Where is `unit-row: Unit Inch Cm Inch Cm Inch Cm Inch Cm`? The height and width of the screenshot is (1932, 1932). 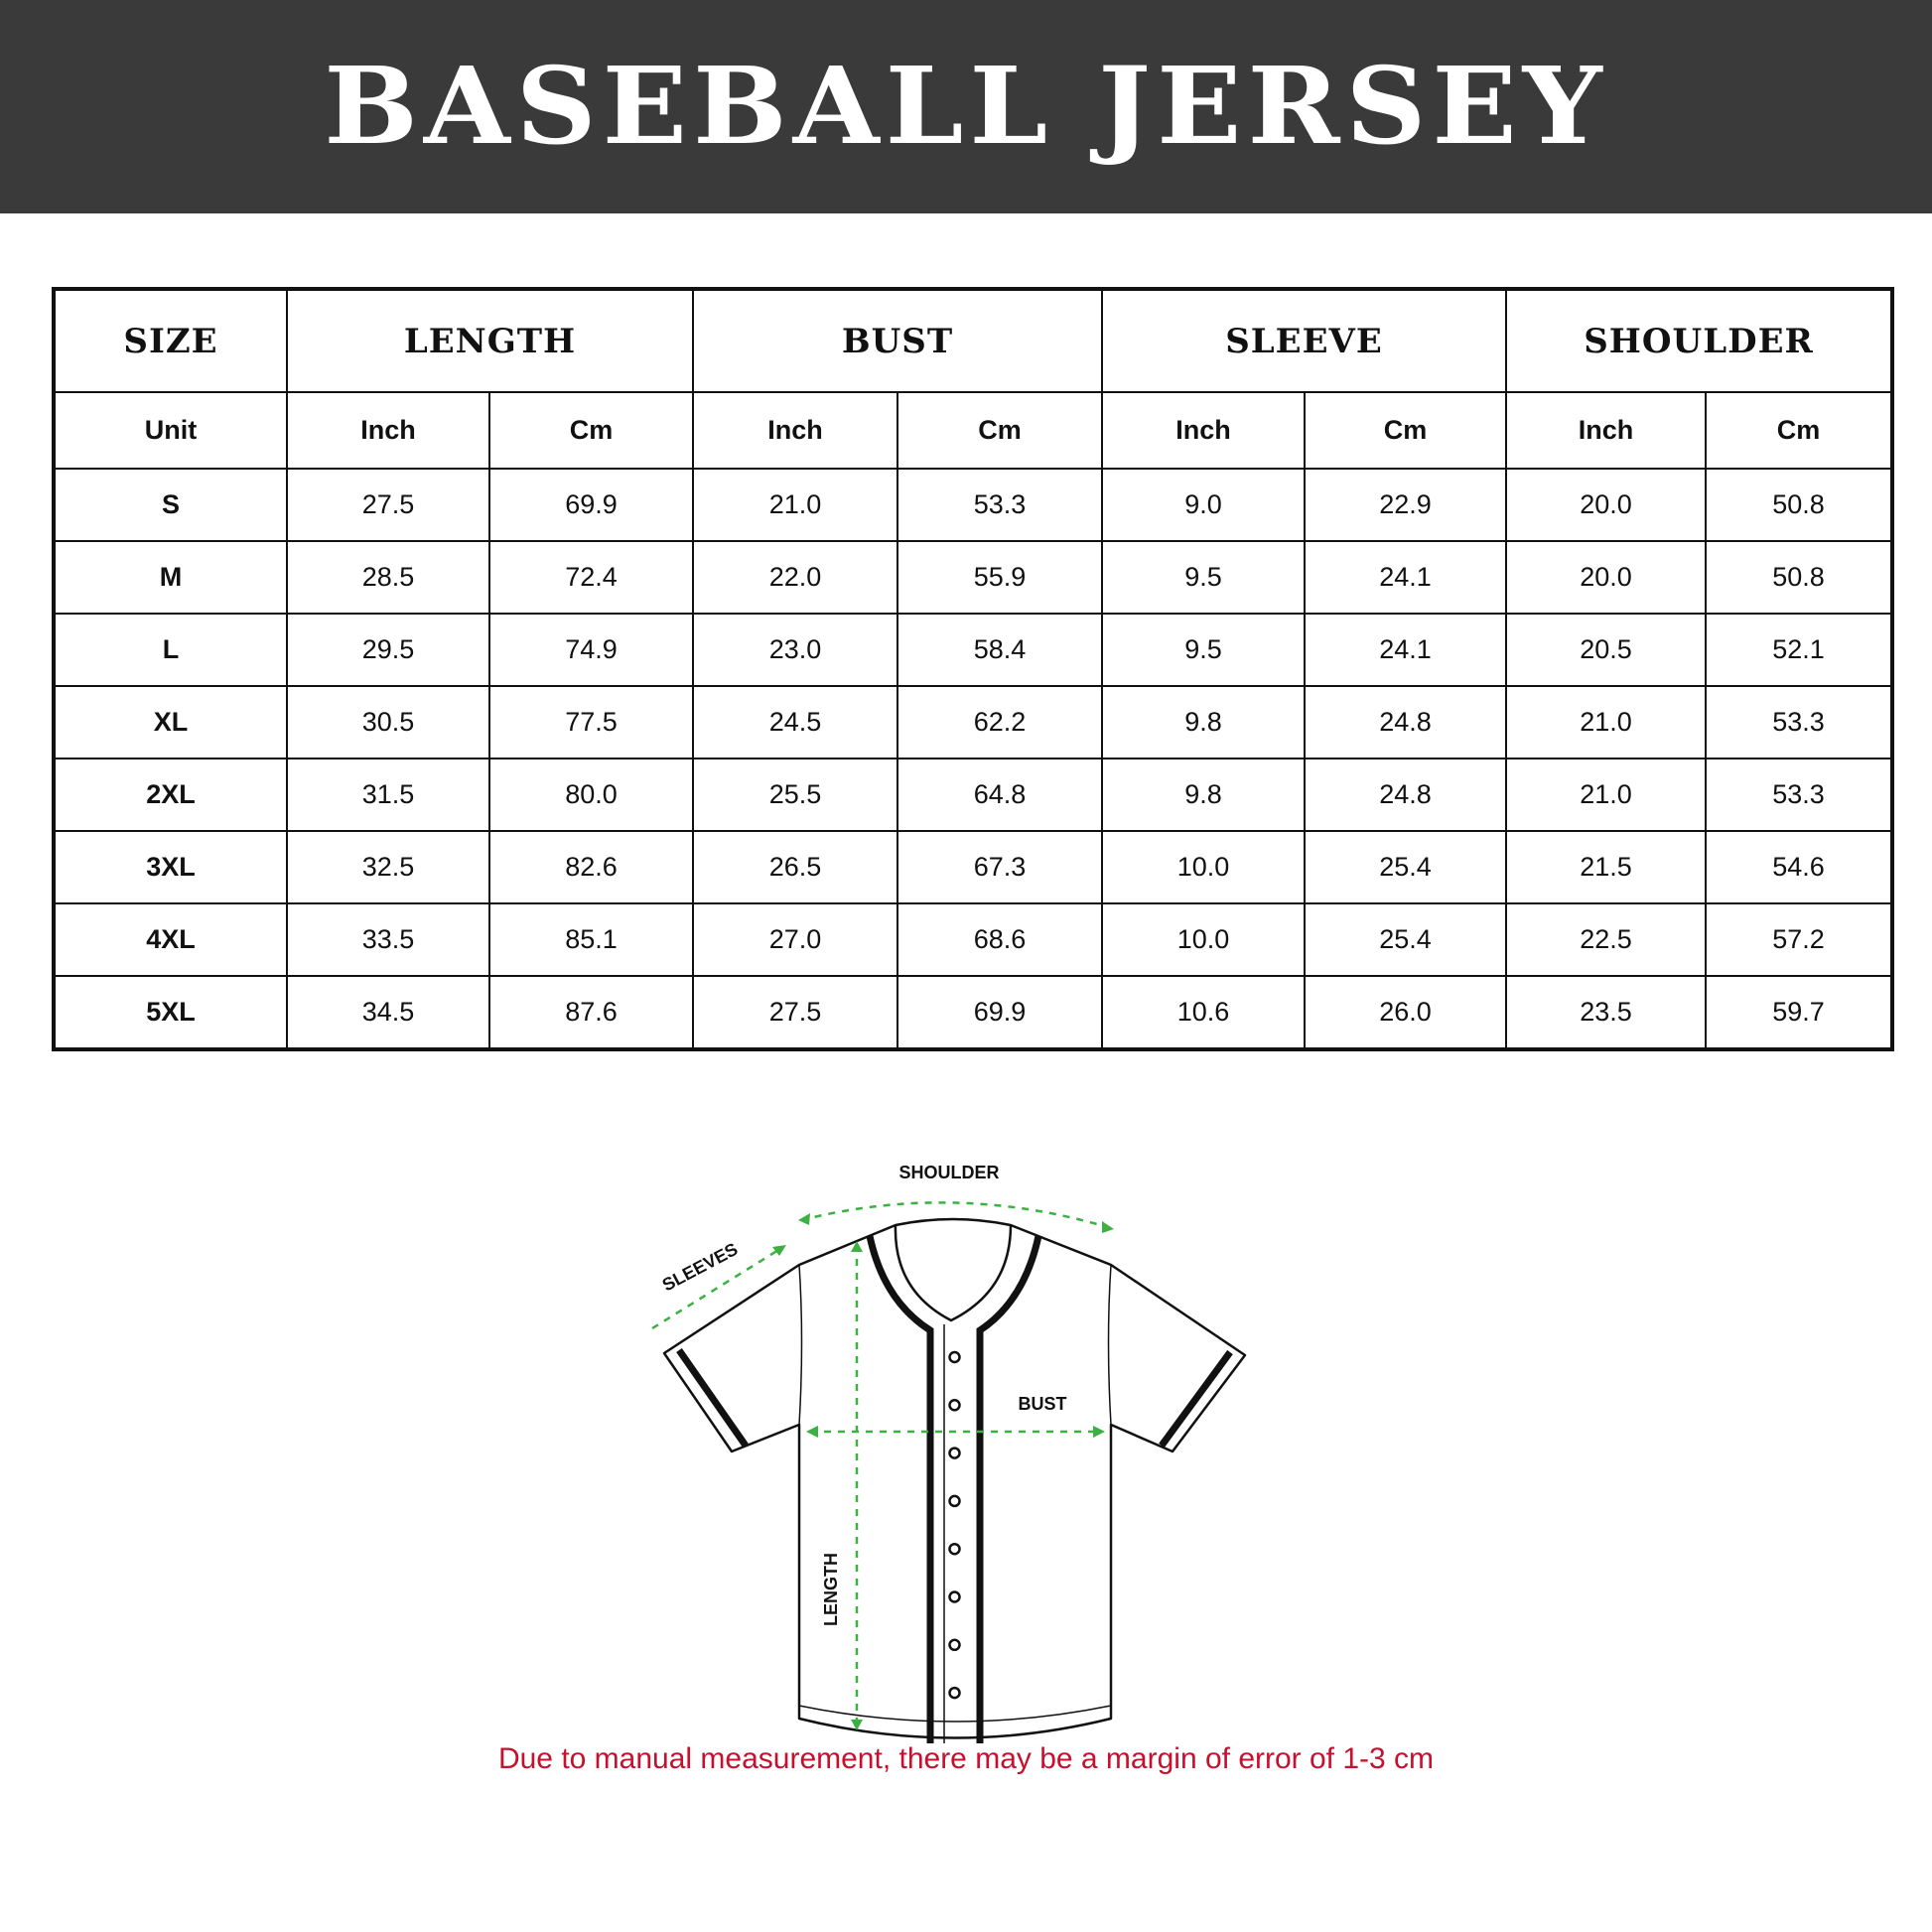 unit-row: Unit Inch Cm Inch Cm Inch Cm Inch Cm is located at coordinates (974, 430).